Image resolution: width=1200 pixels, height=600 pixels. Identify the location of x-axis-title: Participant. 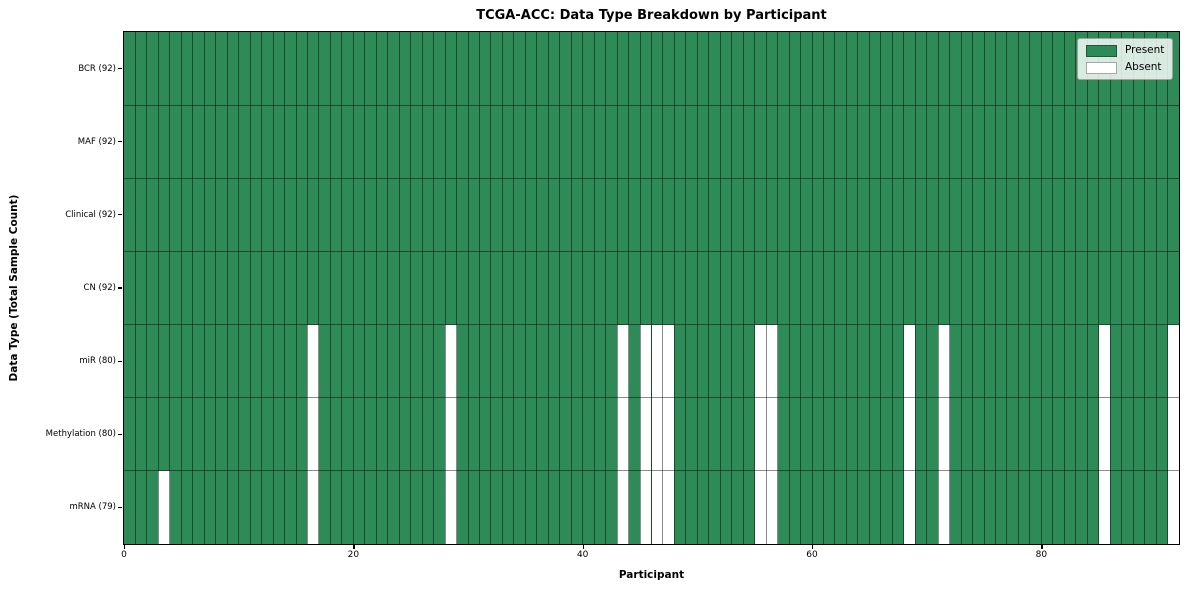
(651, 575).